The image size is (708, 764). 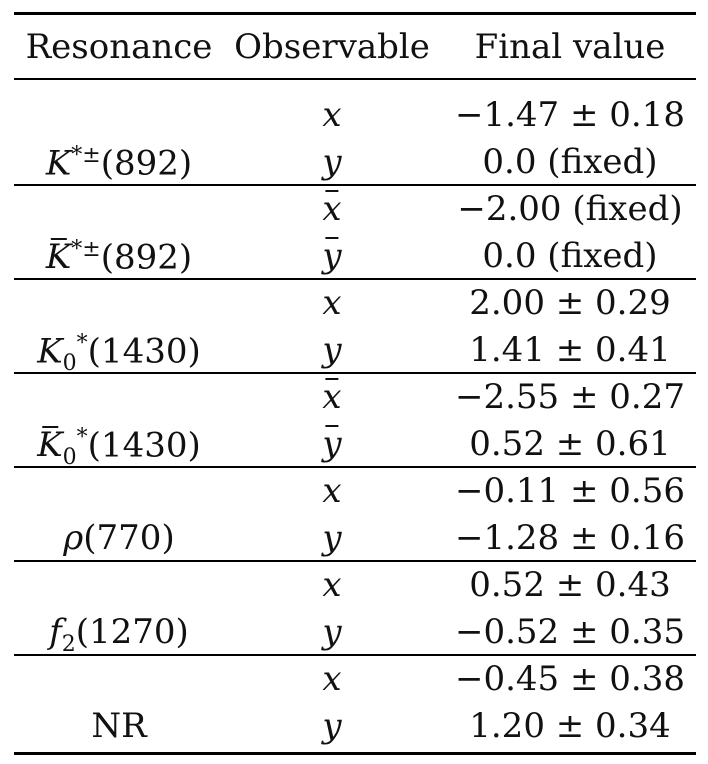 I want to click on final-value-cell: 2.00 ± 0.29, so click(x=570, y=303).